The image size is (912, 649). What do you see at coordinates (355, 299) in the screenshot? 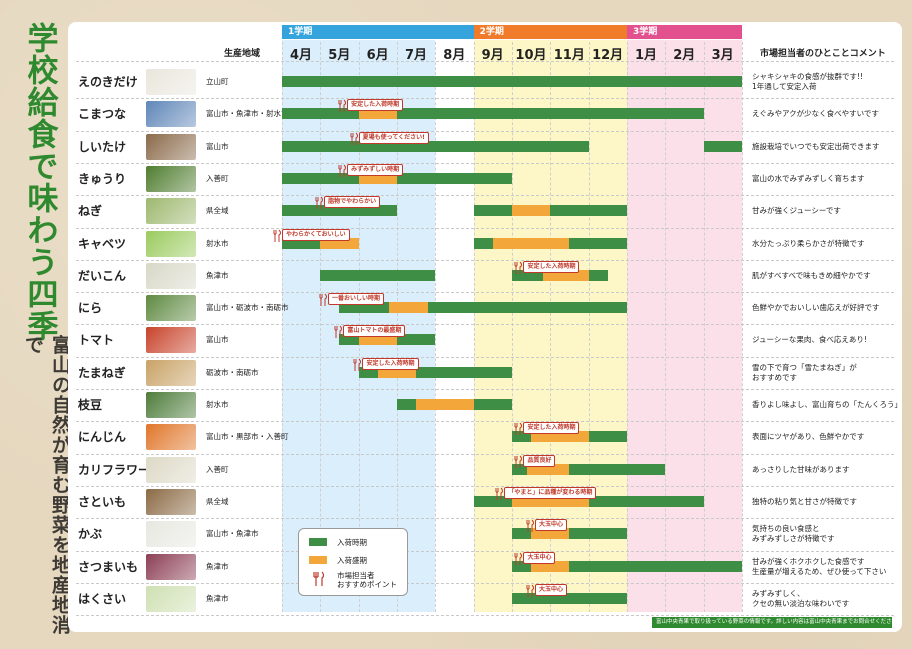
I see `tip-text: 一番おいしい時期` at bounding box center [355, 299].